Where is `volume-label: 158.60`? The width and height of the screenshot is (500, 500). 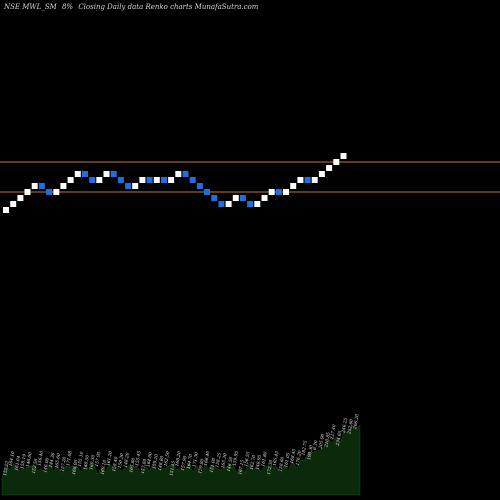 volume-label: 158.60 is located at coordinates (282, 464).